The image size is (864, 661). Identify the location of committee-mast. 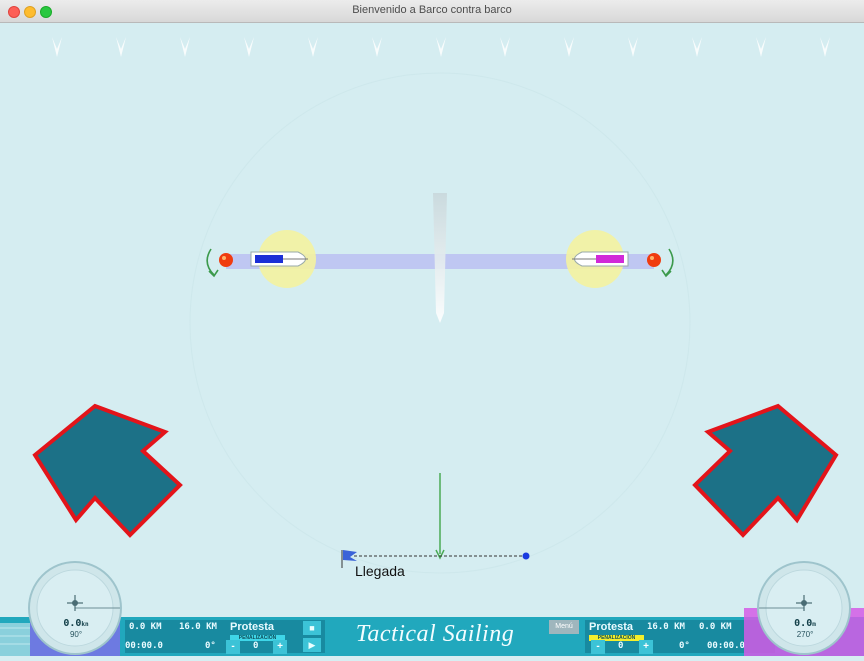
(440, 258).